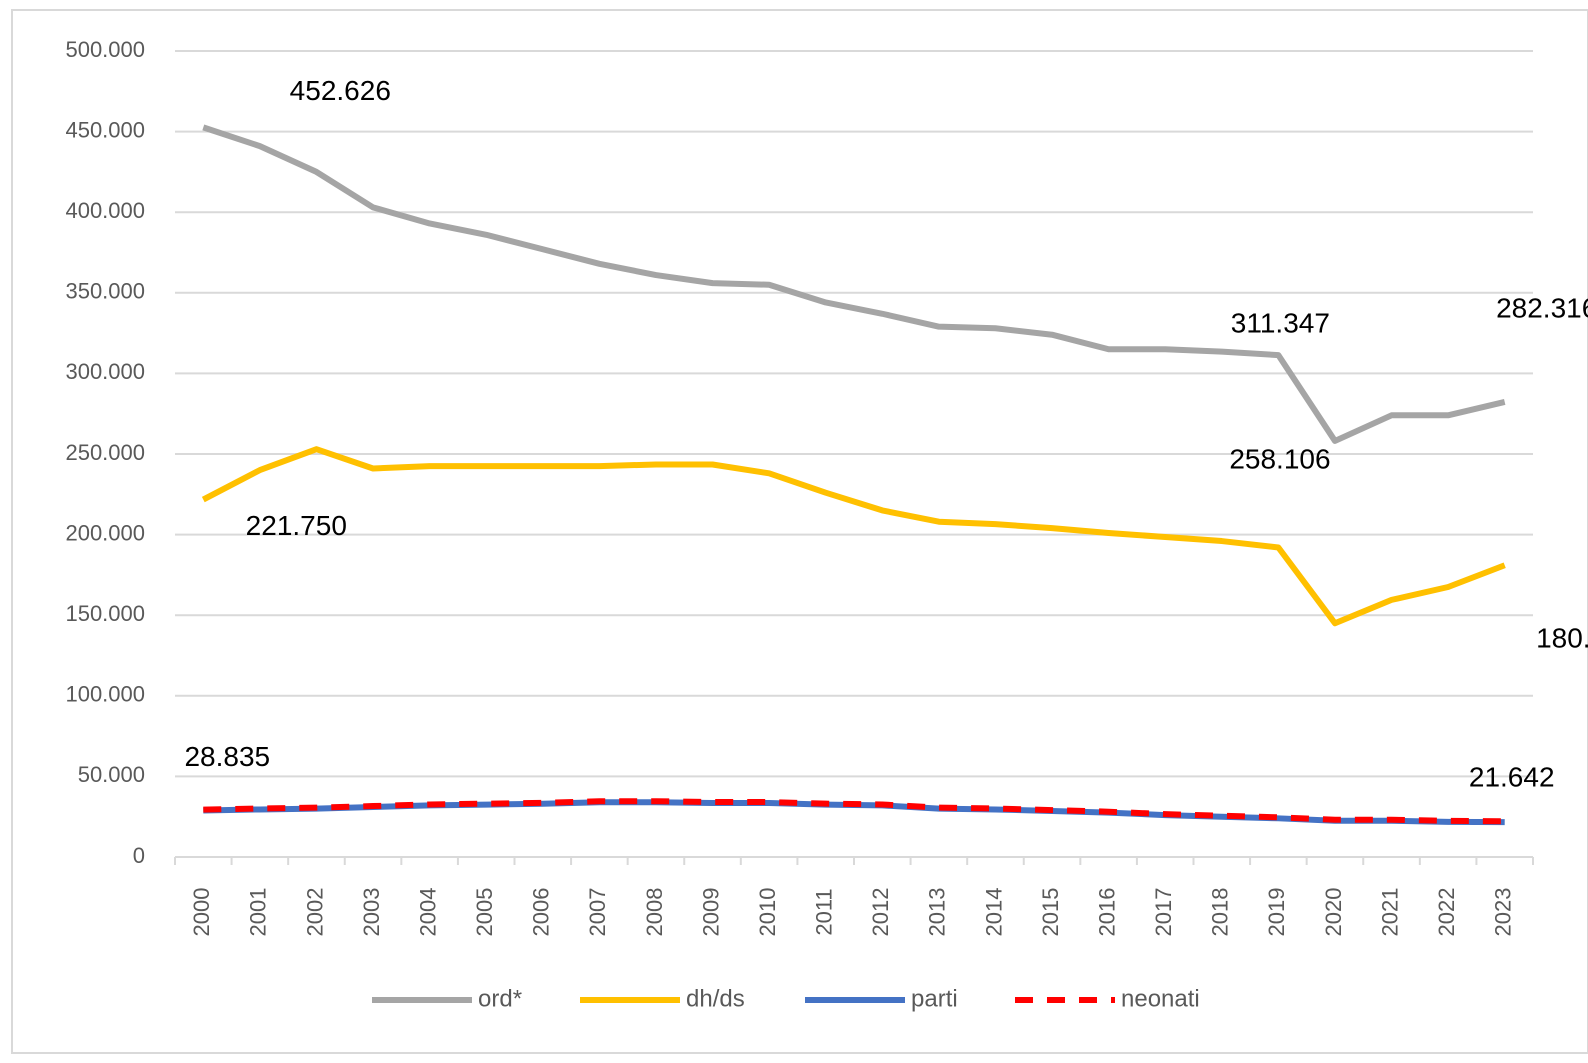  What do you see at coordinates (314, 912) in the screenshot?
I see `x-tick-label: 2002` at bounding box center [314, 912].